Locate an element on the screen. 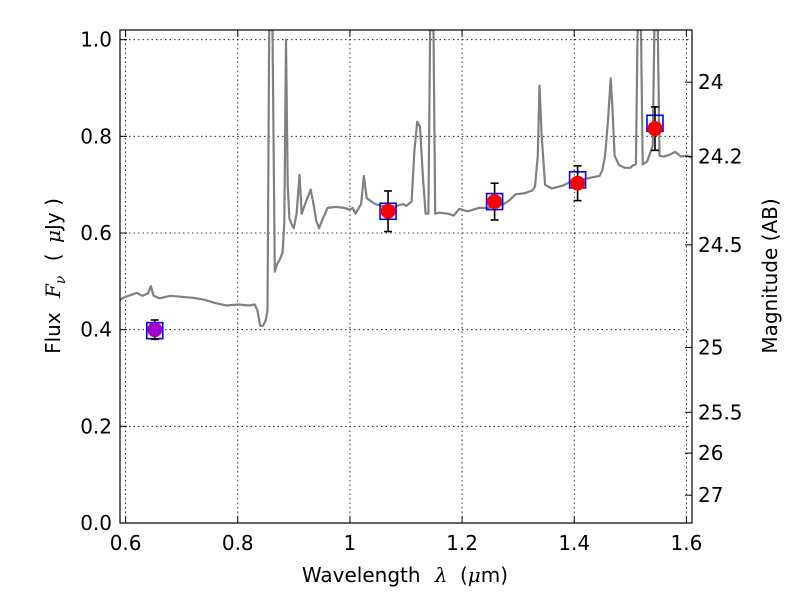  y-tick-label: 0.8 is located at coordinates (96, 136).